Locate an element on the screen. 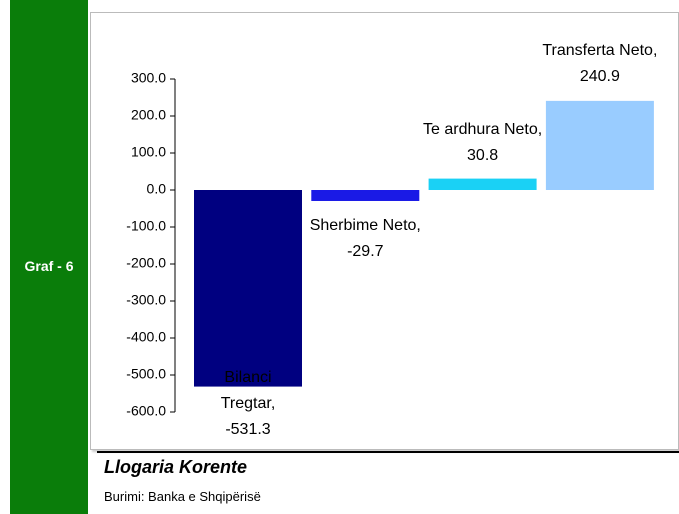 The width and height of the screenshot is (679, 514). value-label: Transferta Neto, 240.9 is located at coordinates (600, 63).